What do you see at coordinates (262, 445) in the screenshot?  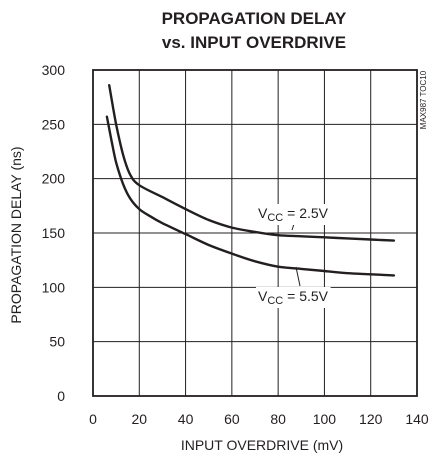 I see `x-axis-label: INPUT OVERDRIVE (mV)` at bounding box center [262, 445].